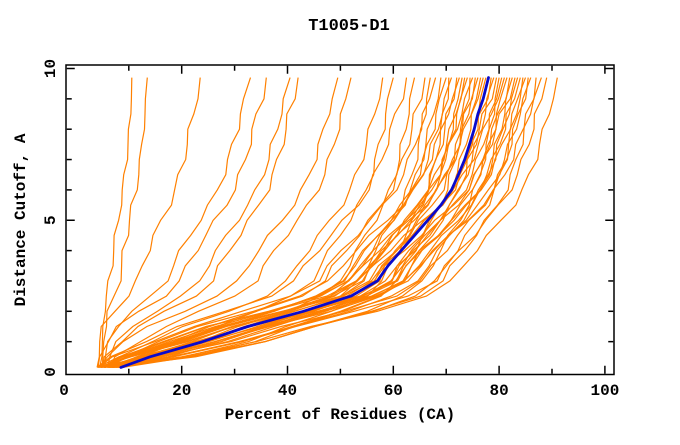 The image size is (680, 445). Describe the element at coordinates (340, 415) in the screenshot. I see `x-axis-label: Percent of Residues (CA)` at that location.